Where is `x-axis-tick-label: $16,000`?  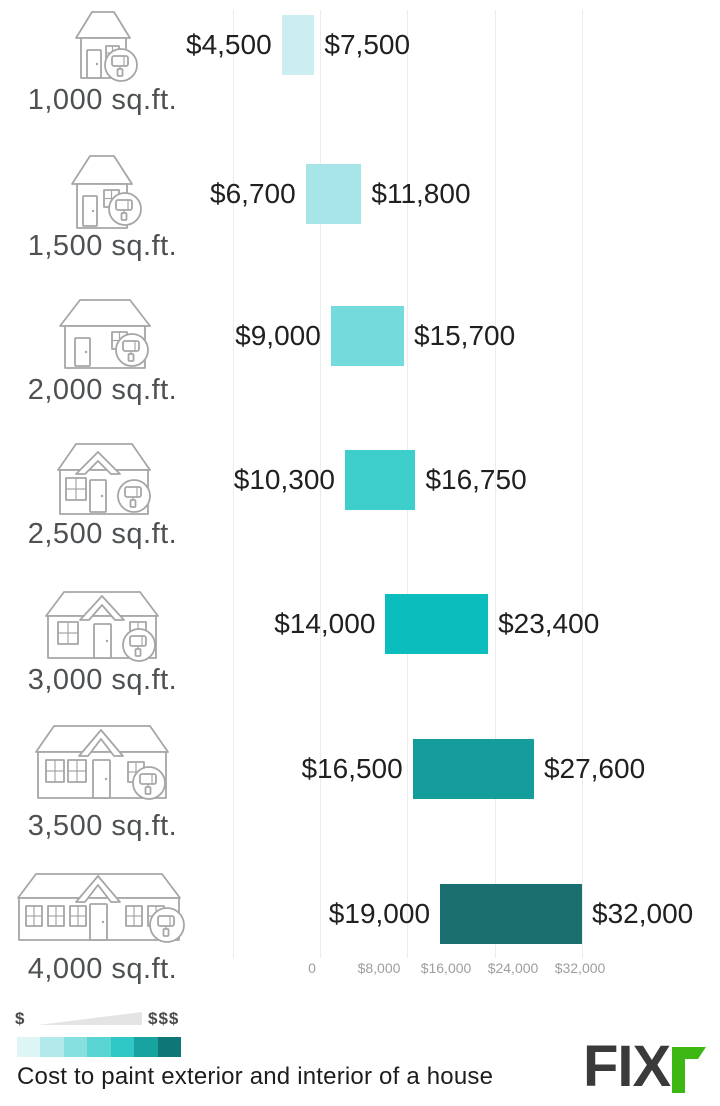
x-axis-tick-label: $16,000 is located at coordinates (446, 968).